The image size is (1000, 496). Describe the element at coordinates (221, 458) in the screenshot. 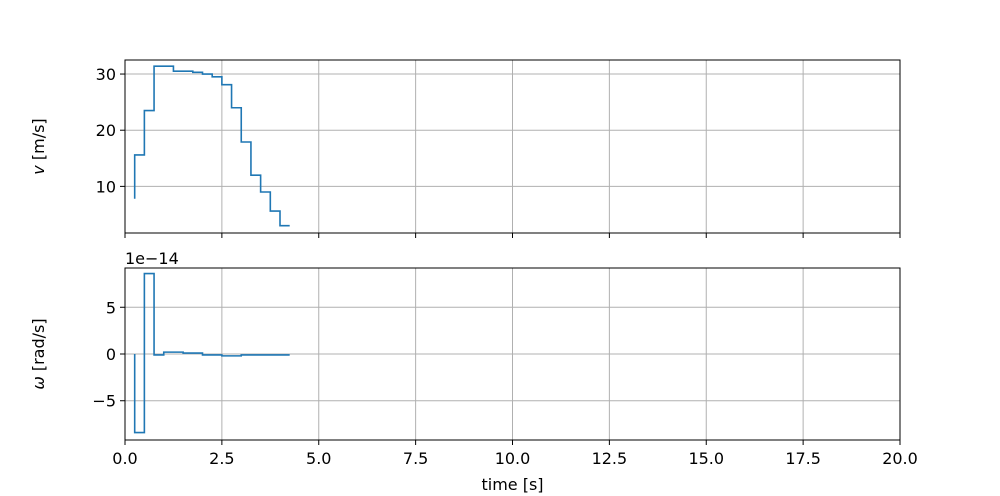

I see `x-tick-label: 2.5` at that location.